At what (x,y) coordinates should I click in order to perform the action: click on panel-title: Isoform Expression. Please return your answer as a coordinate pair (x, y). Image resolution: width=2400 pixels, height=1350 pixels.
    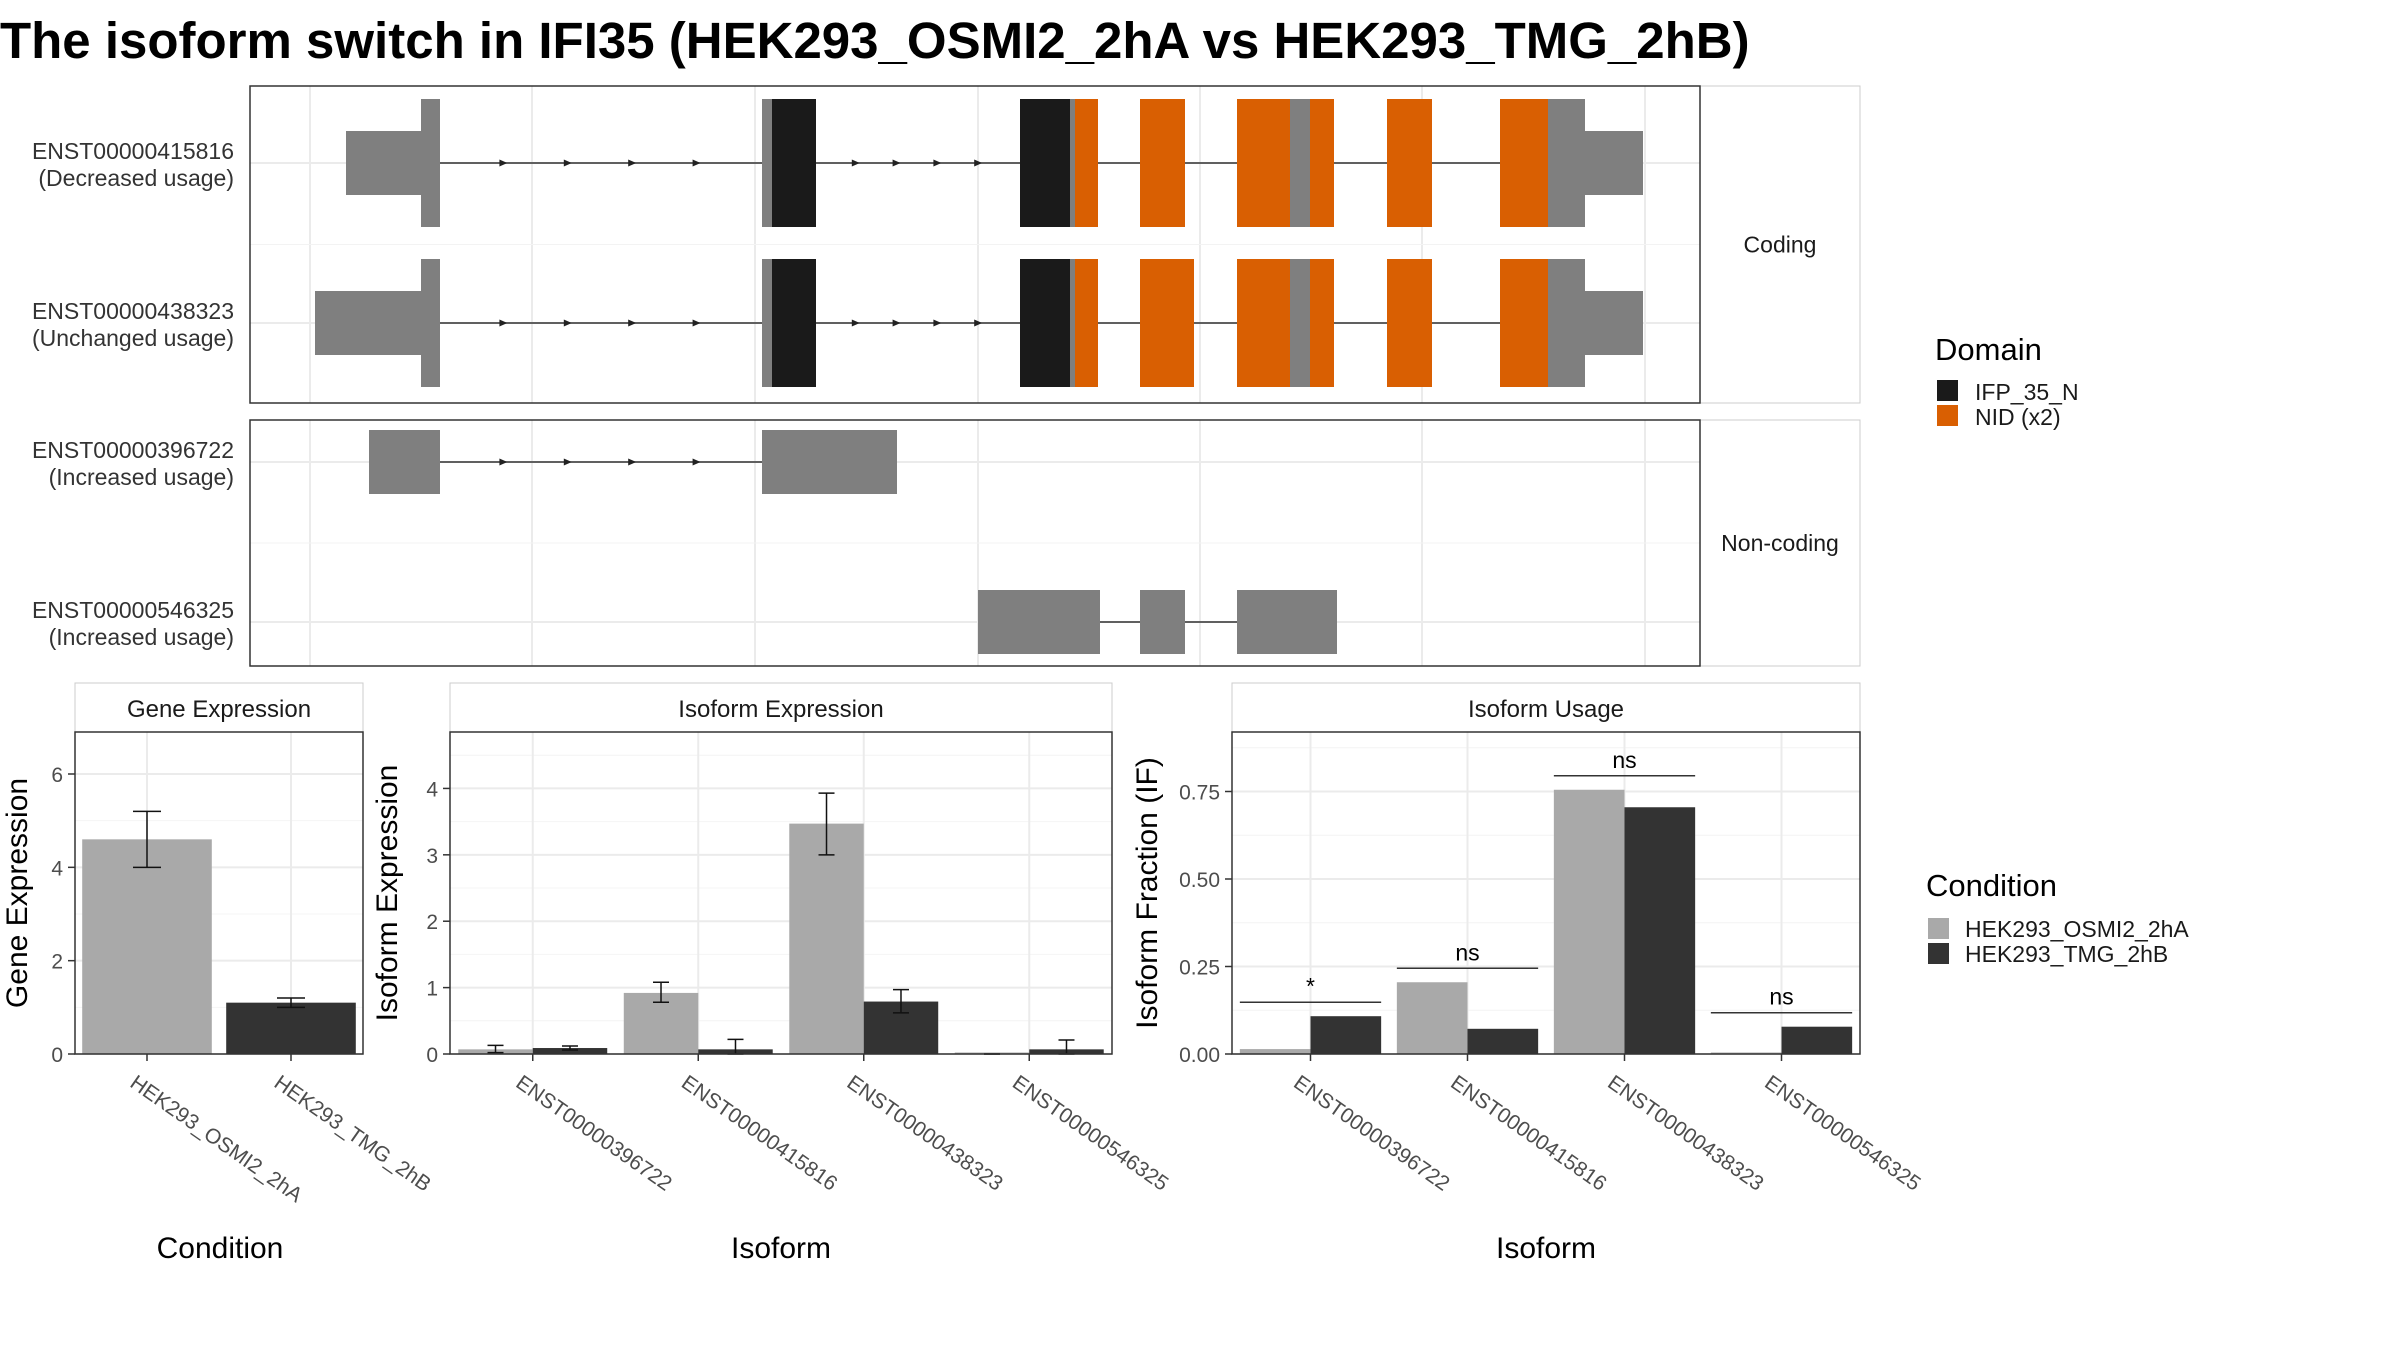
    Looking at the image, I should click on (780, 709).